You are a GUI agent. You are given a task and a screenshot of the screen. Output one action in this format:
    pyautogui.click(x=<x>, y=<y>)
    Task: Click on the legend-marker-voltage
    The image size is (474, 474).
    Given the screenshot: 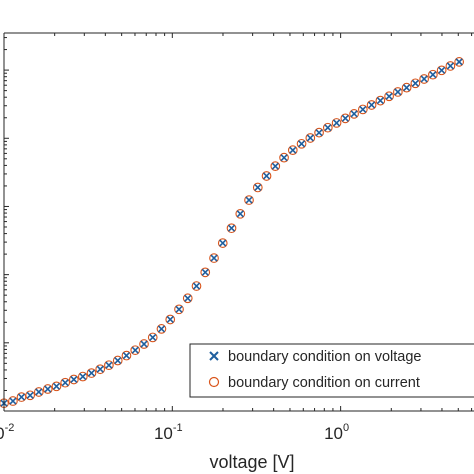 What is the action you would take?
    pyautogui.click(x=214, y=356)
    